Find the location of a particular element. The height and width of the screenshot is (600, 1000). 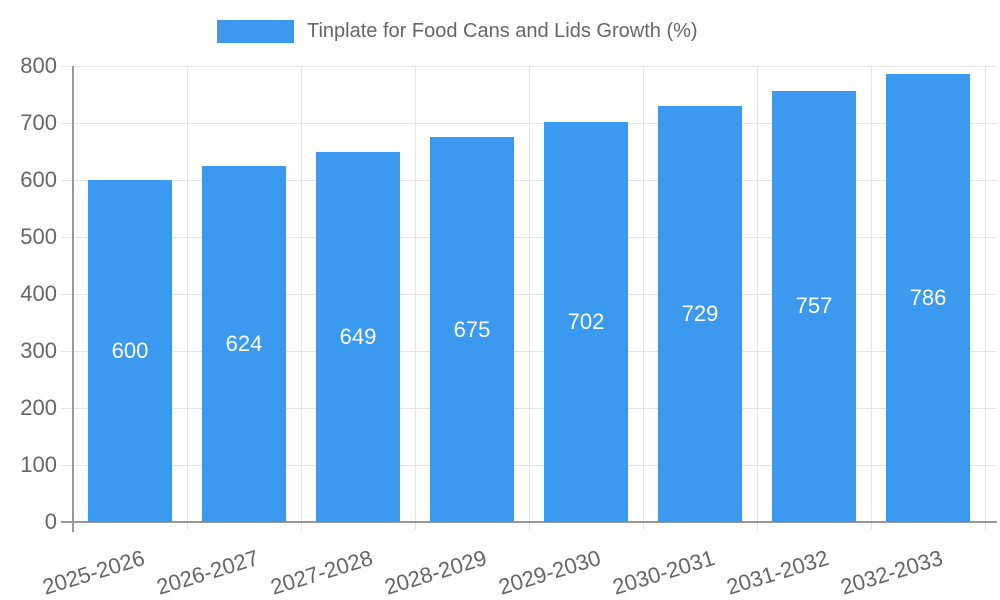

y-tick-label: 300 is located at coordinates (38, 350).